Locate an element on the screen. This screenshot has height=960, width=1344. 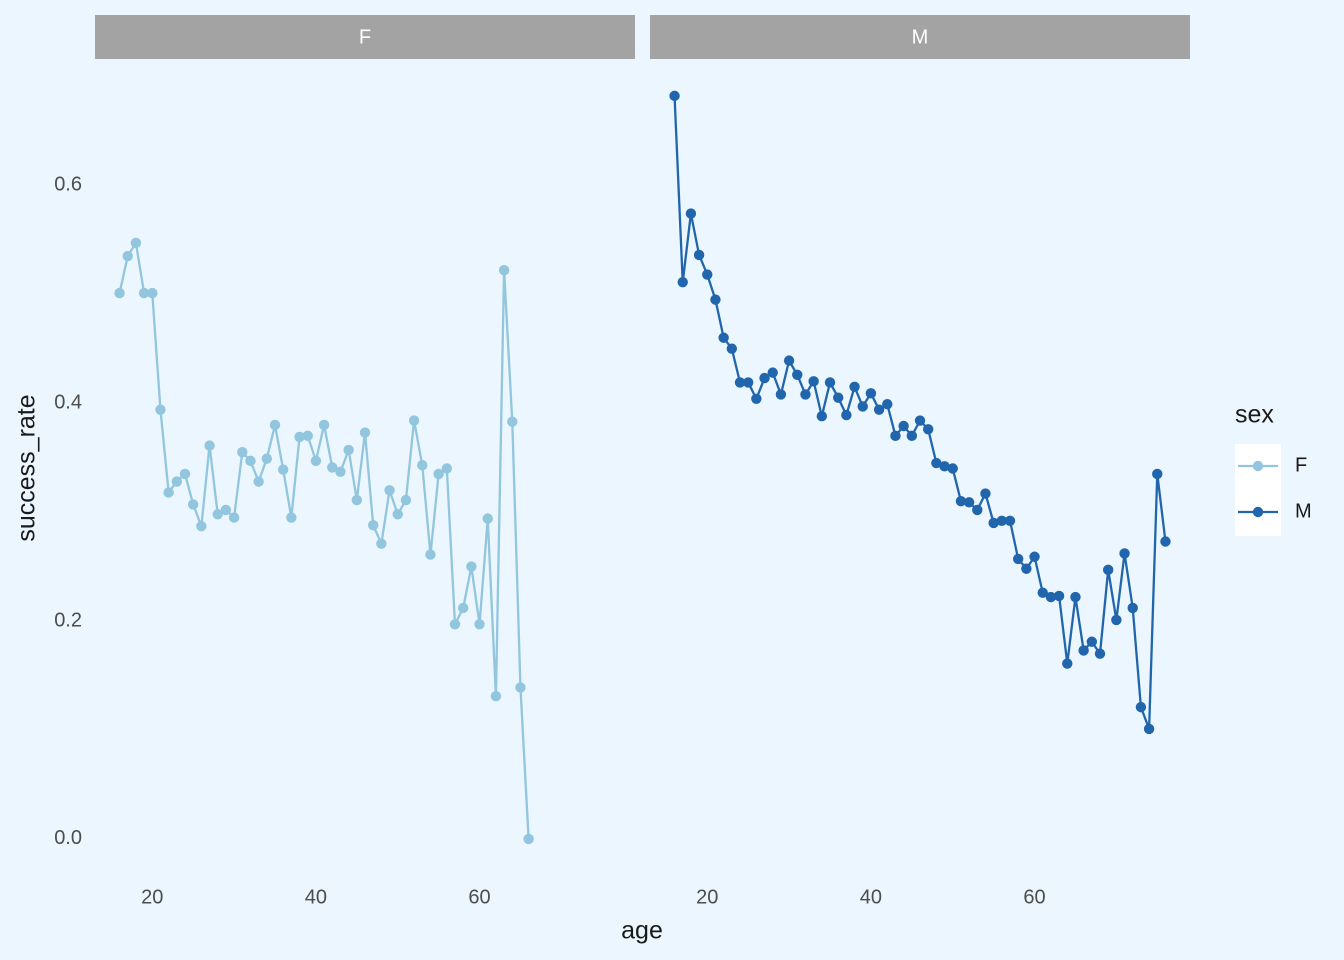
y-tick-label: 0.6 is located at coordinates (68, 184).